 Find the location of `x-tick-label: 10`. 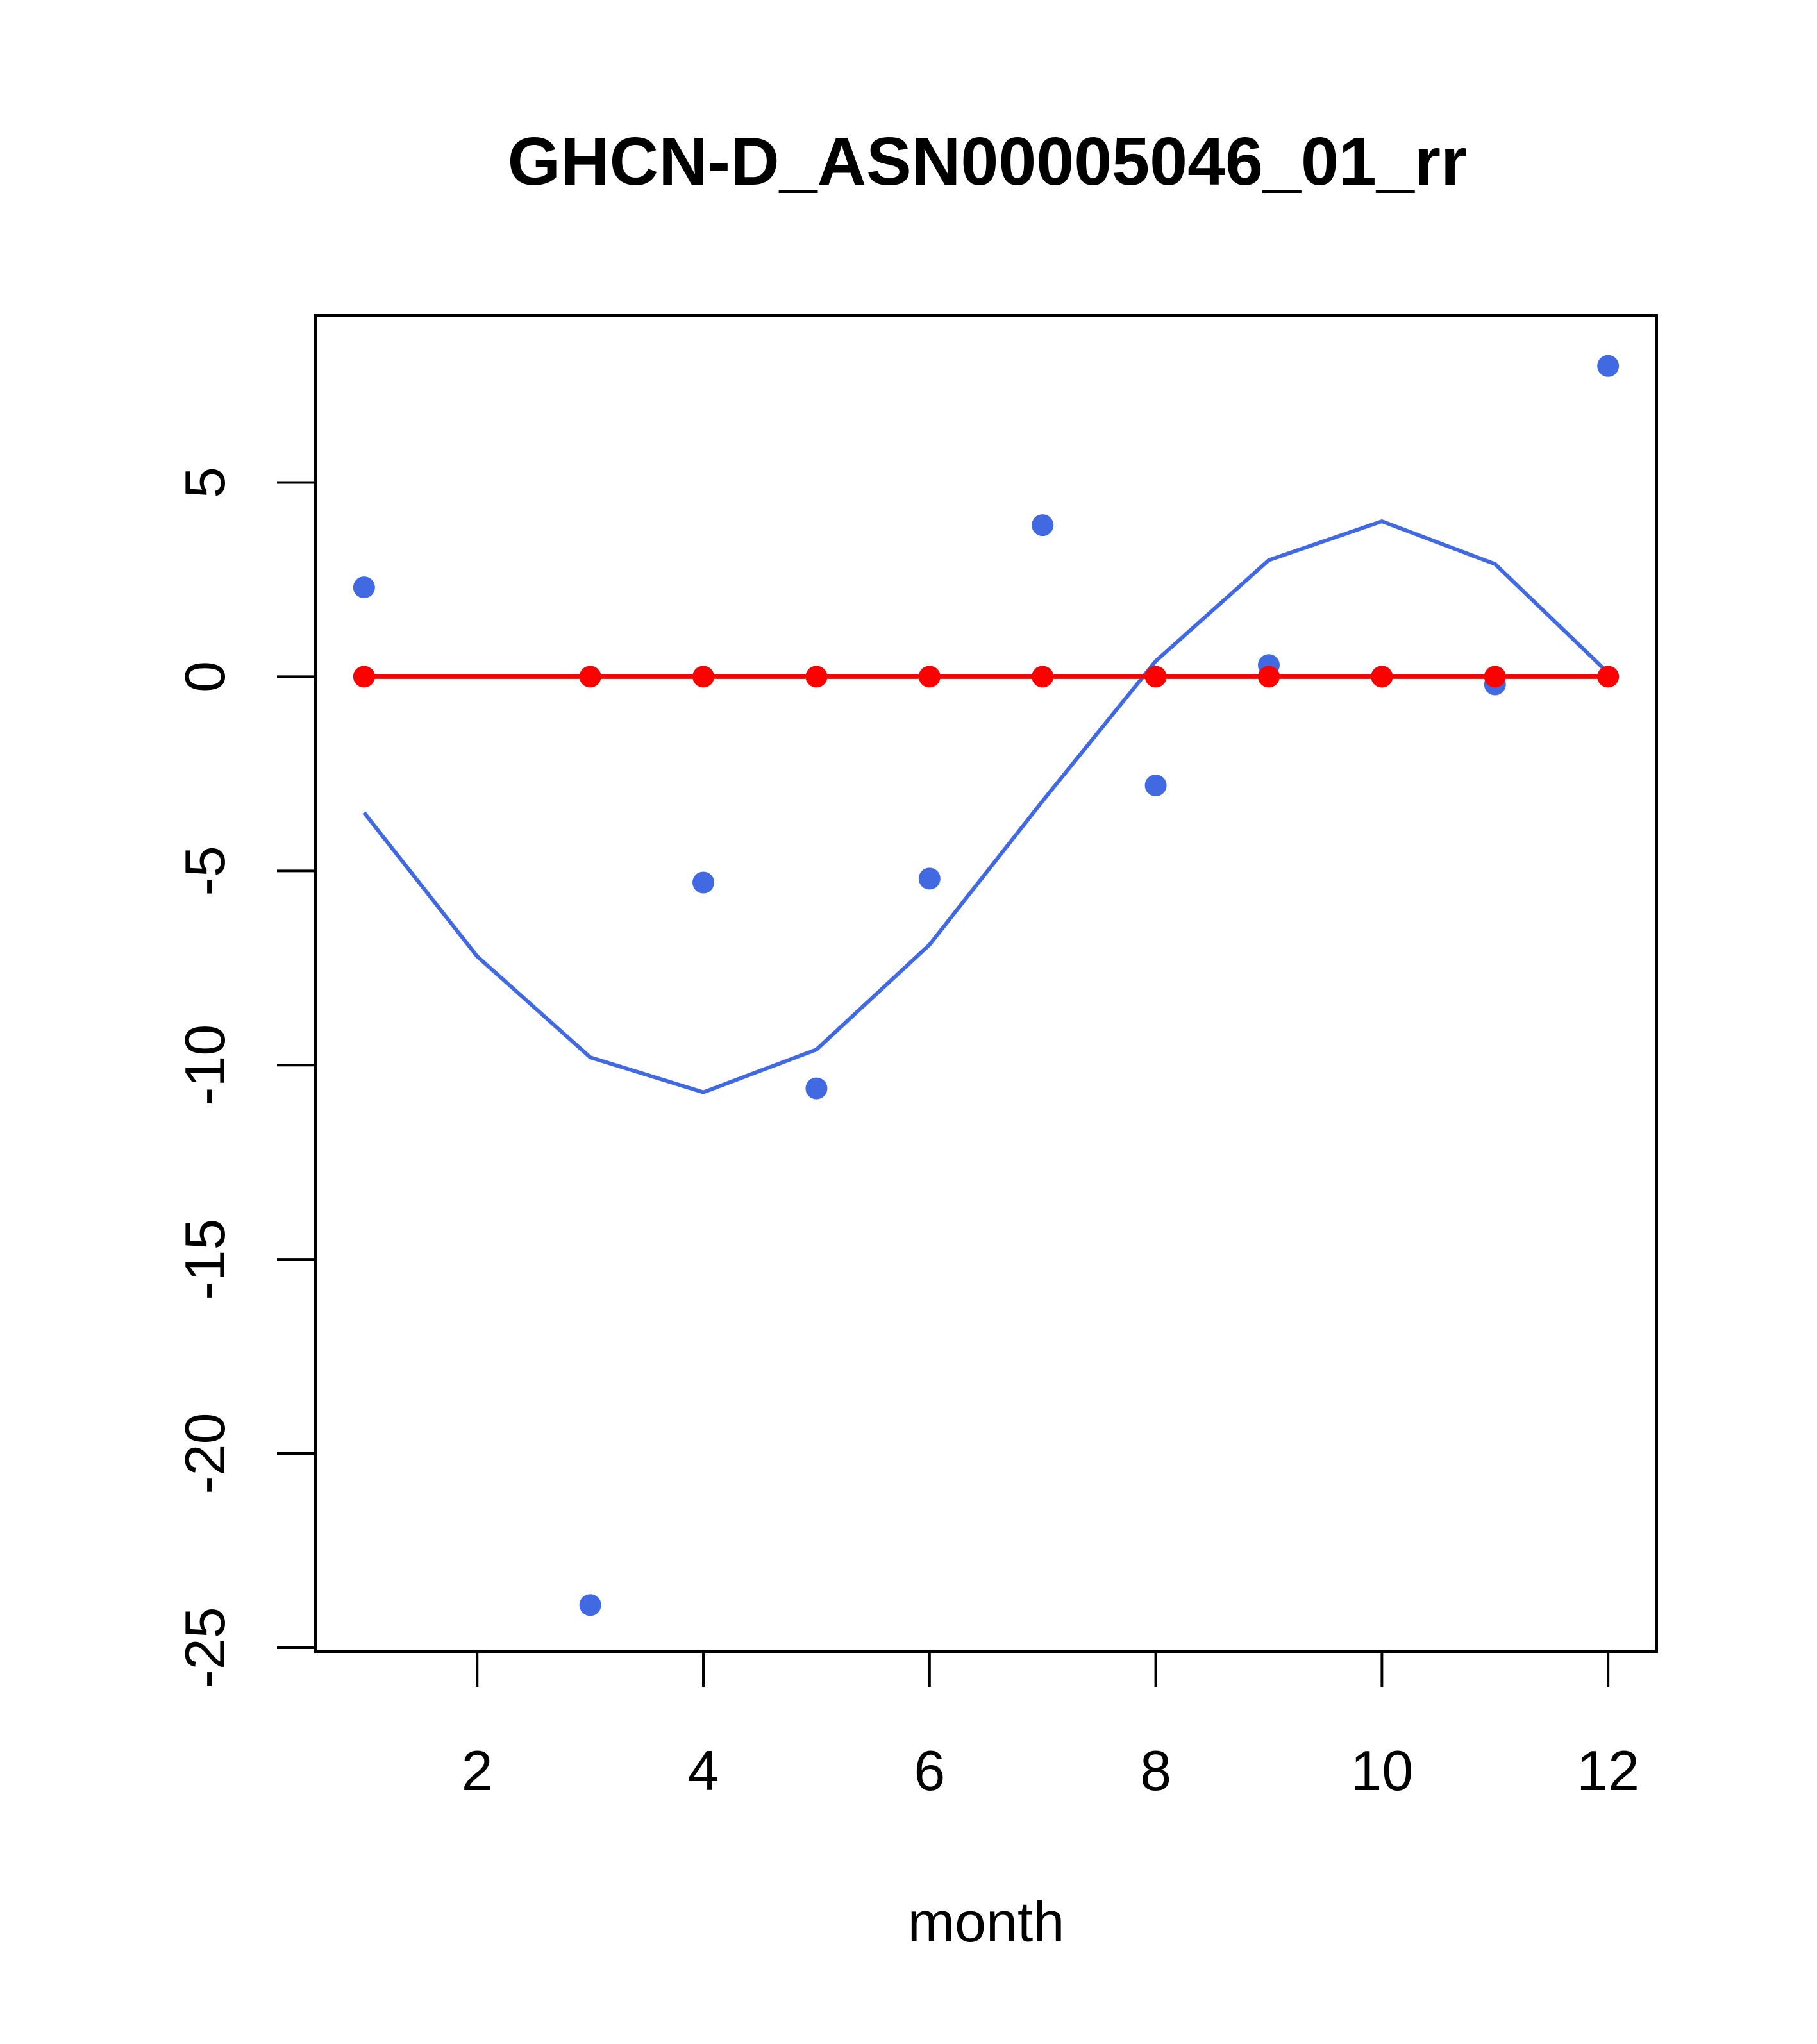

x-tick-label: 10 is located at coordinates (1381, 1770).